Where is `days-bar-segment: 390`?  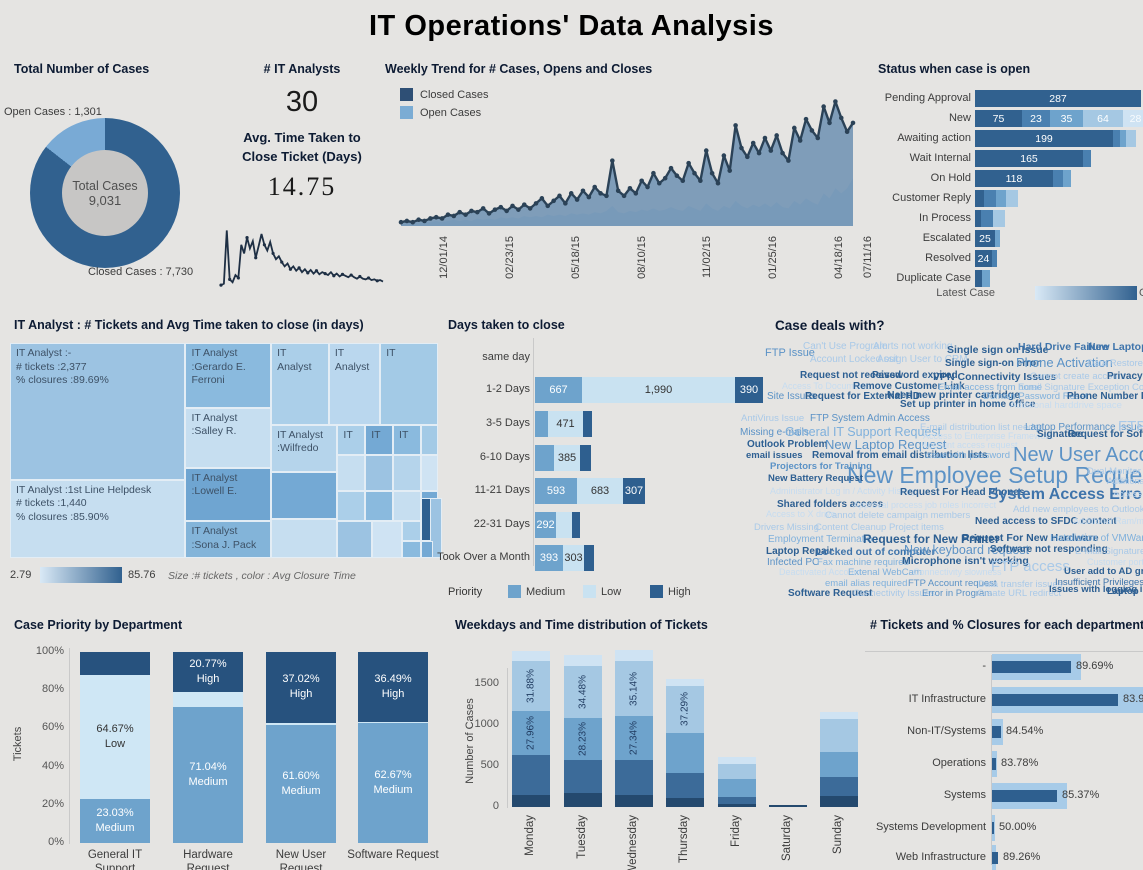
days-bar-segment: 390 is located at coordinates (749, 390).